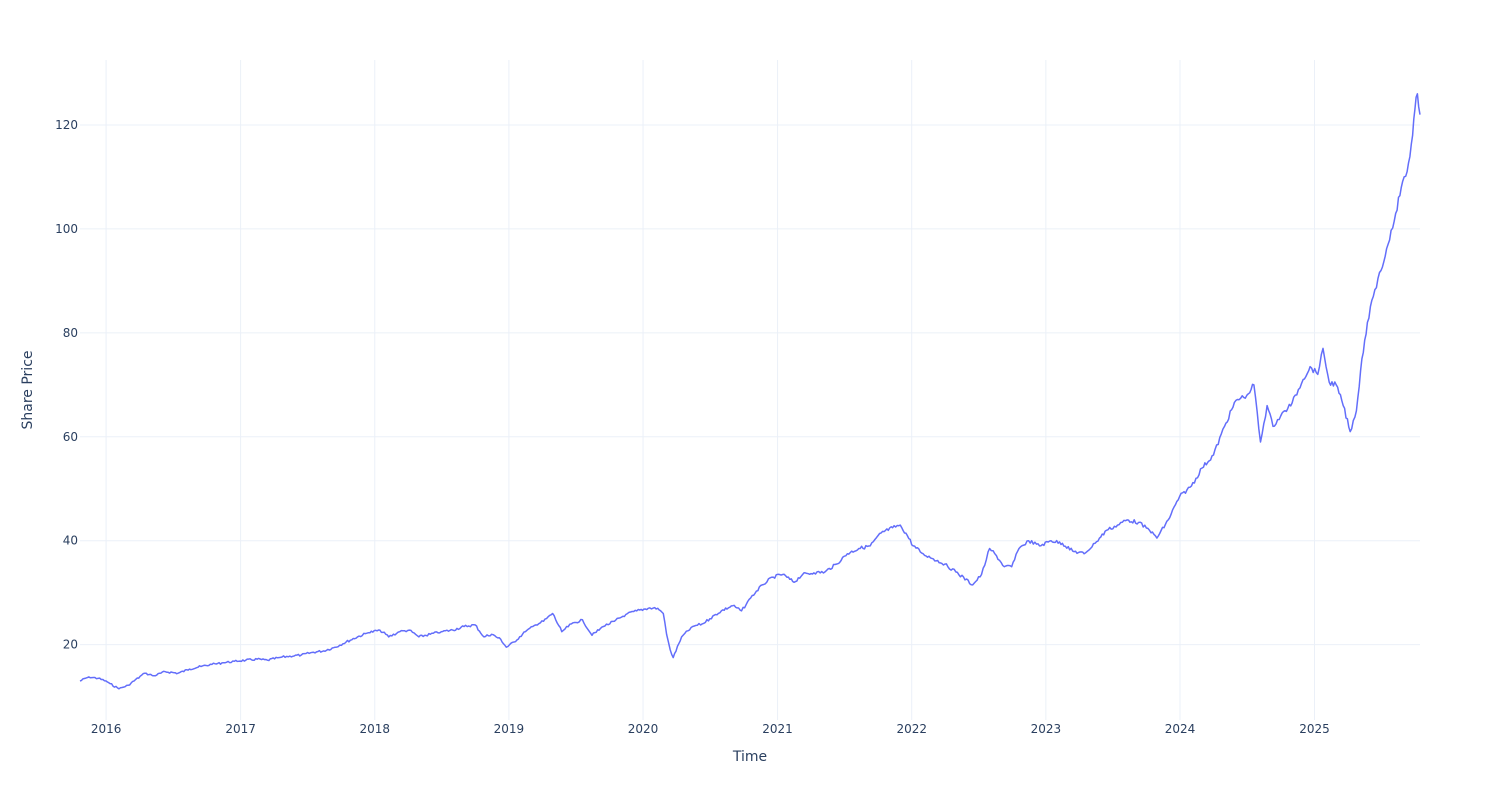 The height and width of the screenshot is (804, 1500). Describe the element at coordinates (70, 645) in the screenshot. I see `y-tick-label: 20` at that location.